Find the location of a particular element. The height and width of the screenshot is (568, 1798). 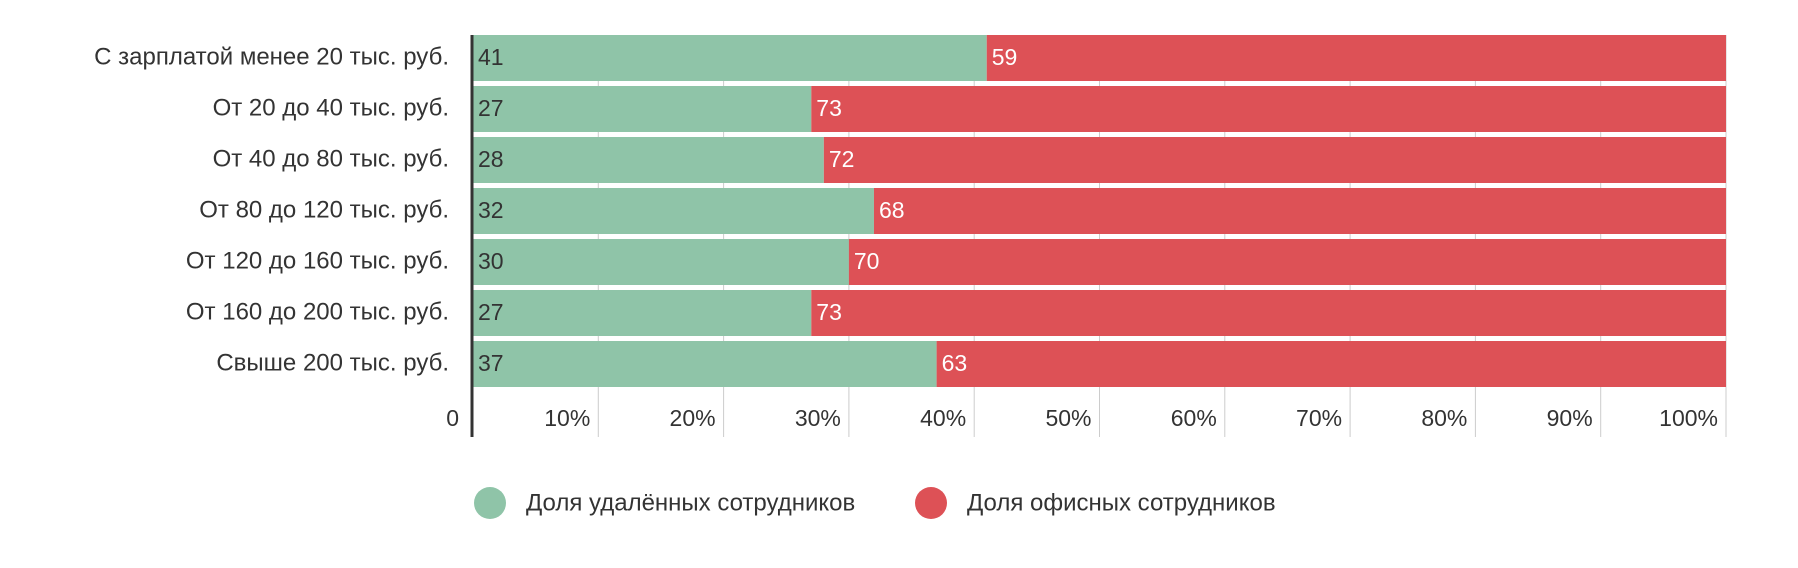

data-label-office-1: 59 is located at coordinates (1005, 57).